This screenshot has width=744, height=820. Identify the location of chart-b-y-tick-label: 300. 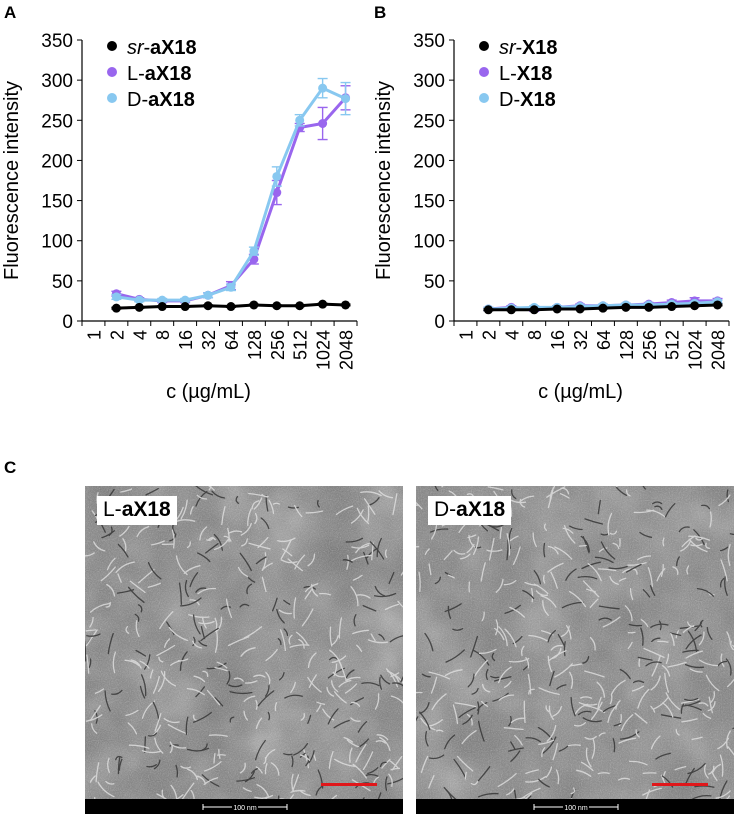
(429, 81).